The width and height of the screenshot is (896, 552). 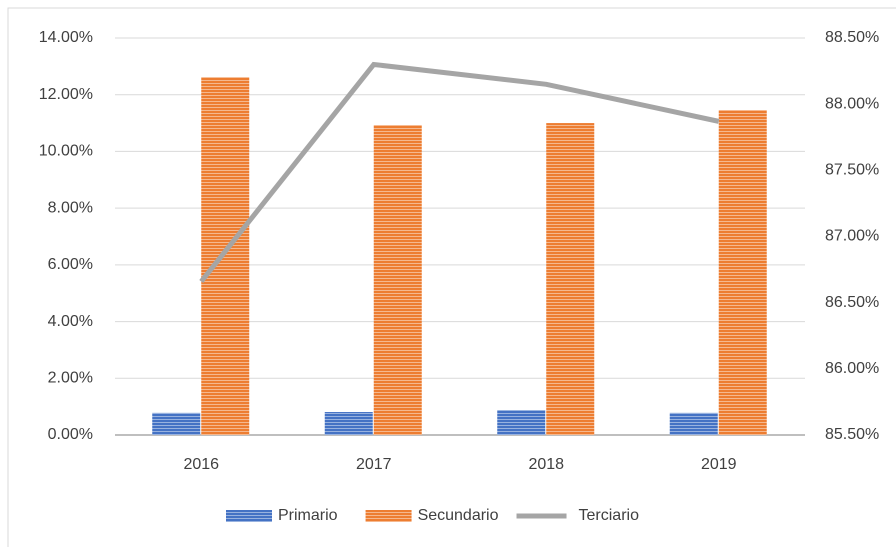 I want to click on legend-label: Terciario, so click(x=609, y=515).